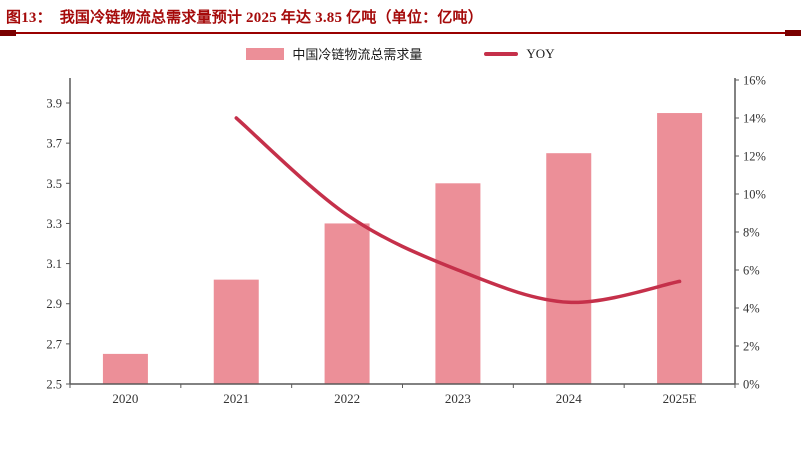 The height and width of the screenshot is (462, 801). Describe the element at coordinates (754, 119) in the screenshot. I see `right-axis-label: 14%` at that location.